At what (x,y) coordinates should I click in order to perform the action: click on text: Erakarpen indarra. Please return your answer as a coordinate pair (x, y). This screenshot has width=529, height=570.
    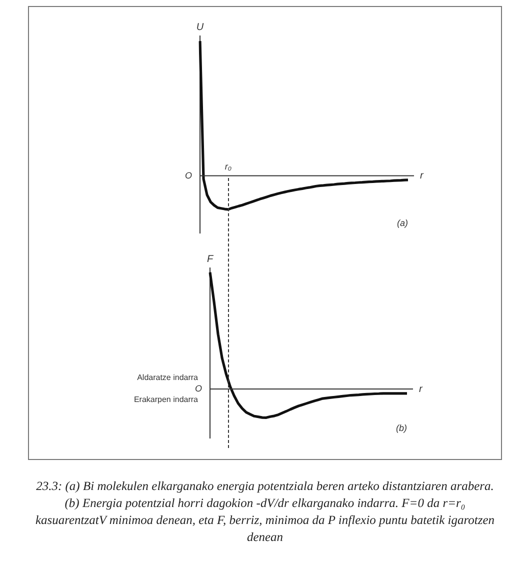
    Looking at the image, I should click on (166, 399).